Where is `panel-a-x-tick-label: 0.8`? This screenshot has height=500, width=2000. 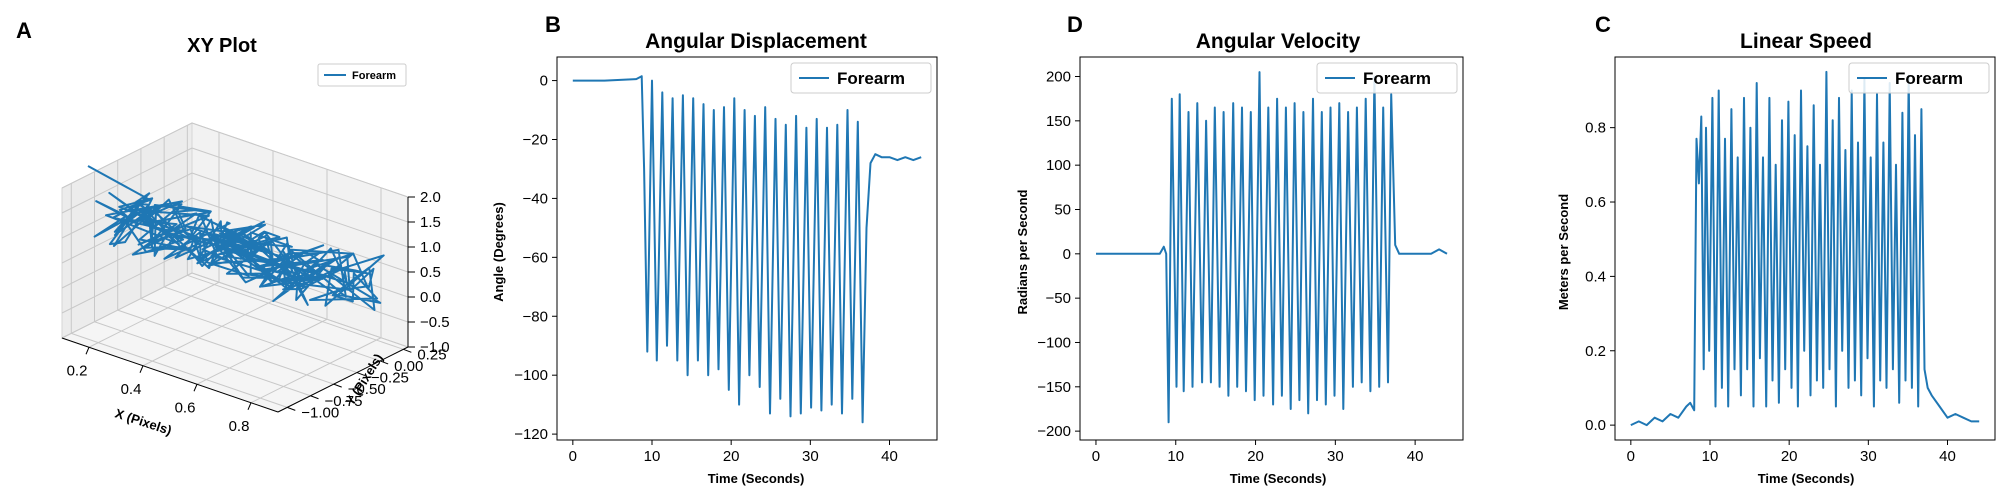 panel-a-x-tick-label: 0.8 is located at coordinates (239, 426).